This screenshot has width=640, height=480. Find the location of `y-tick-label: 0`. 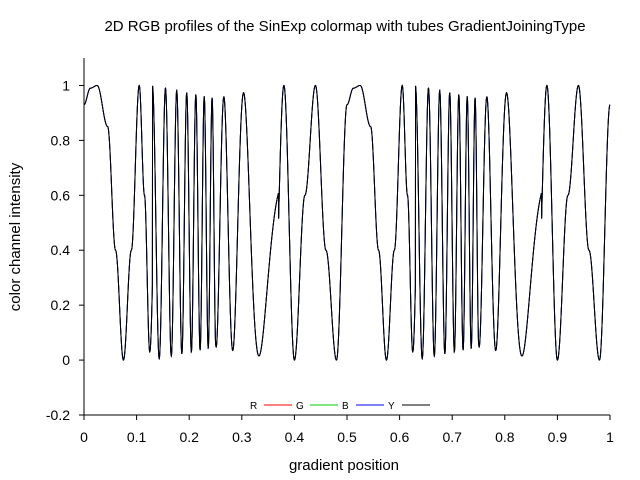

y-tick-label: 0 is located at coordinates (66, 360).